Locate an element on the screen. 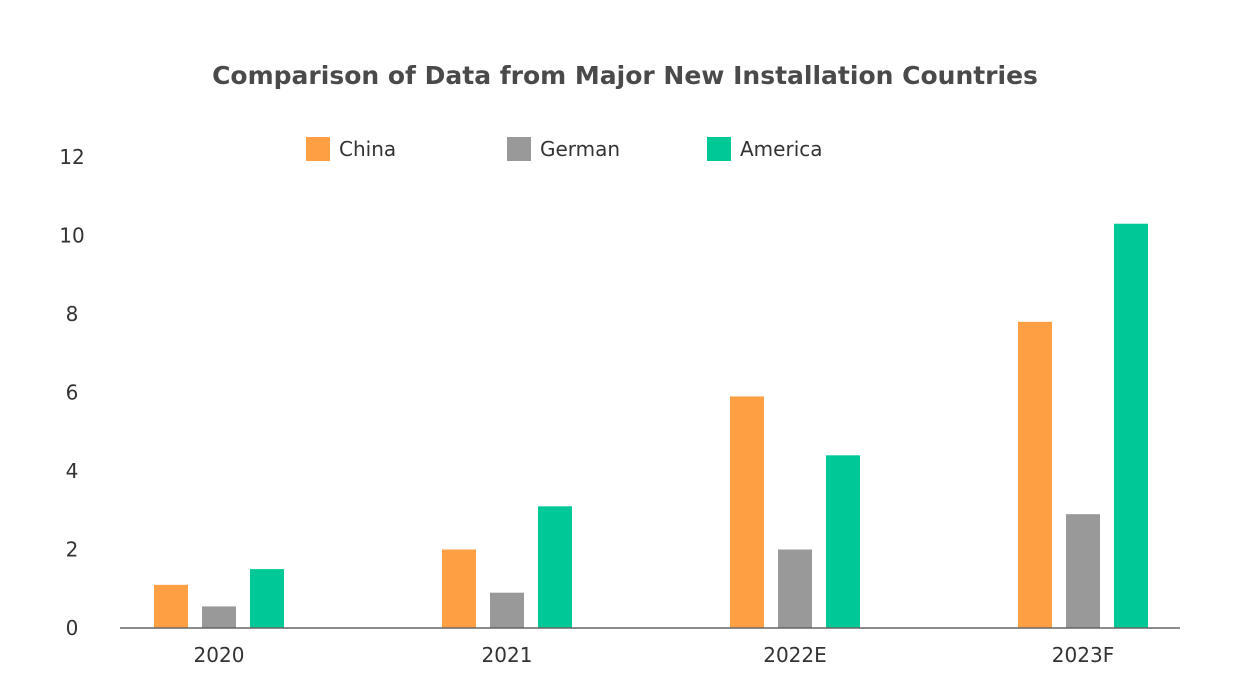 This screenshot has width=1250, height=700. legend-label-china: China is located at coordinates (367, 149).